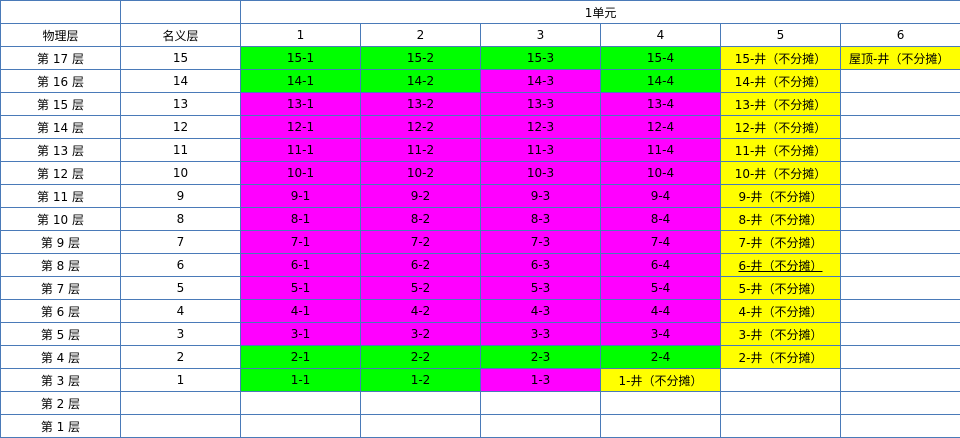 This screenshot has width=960, height=438. I want to click on unit-cell: 13-3, so click(540, 104).